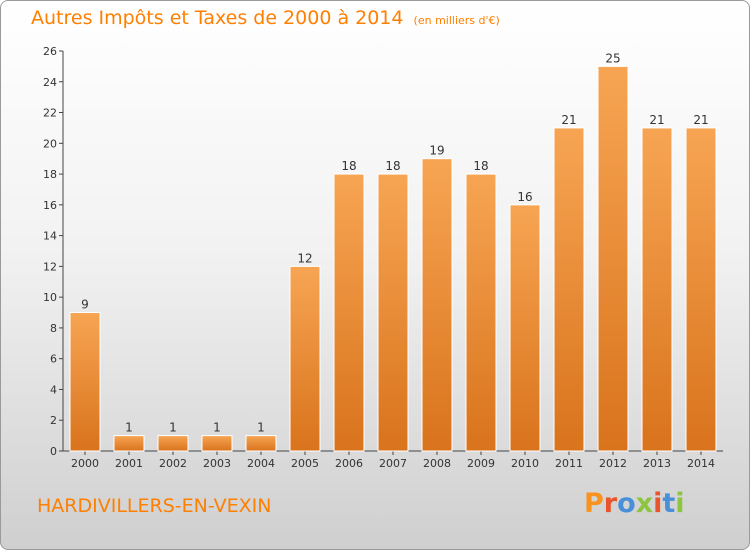  Describe the element at coordinates (393, 463) in the screenshot. I see `x-tick-label-2007: 2007` at that location.